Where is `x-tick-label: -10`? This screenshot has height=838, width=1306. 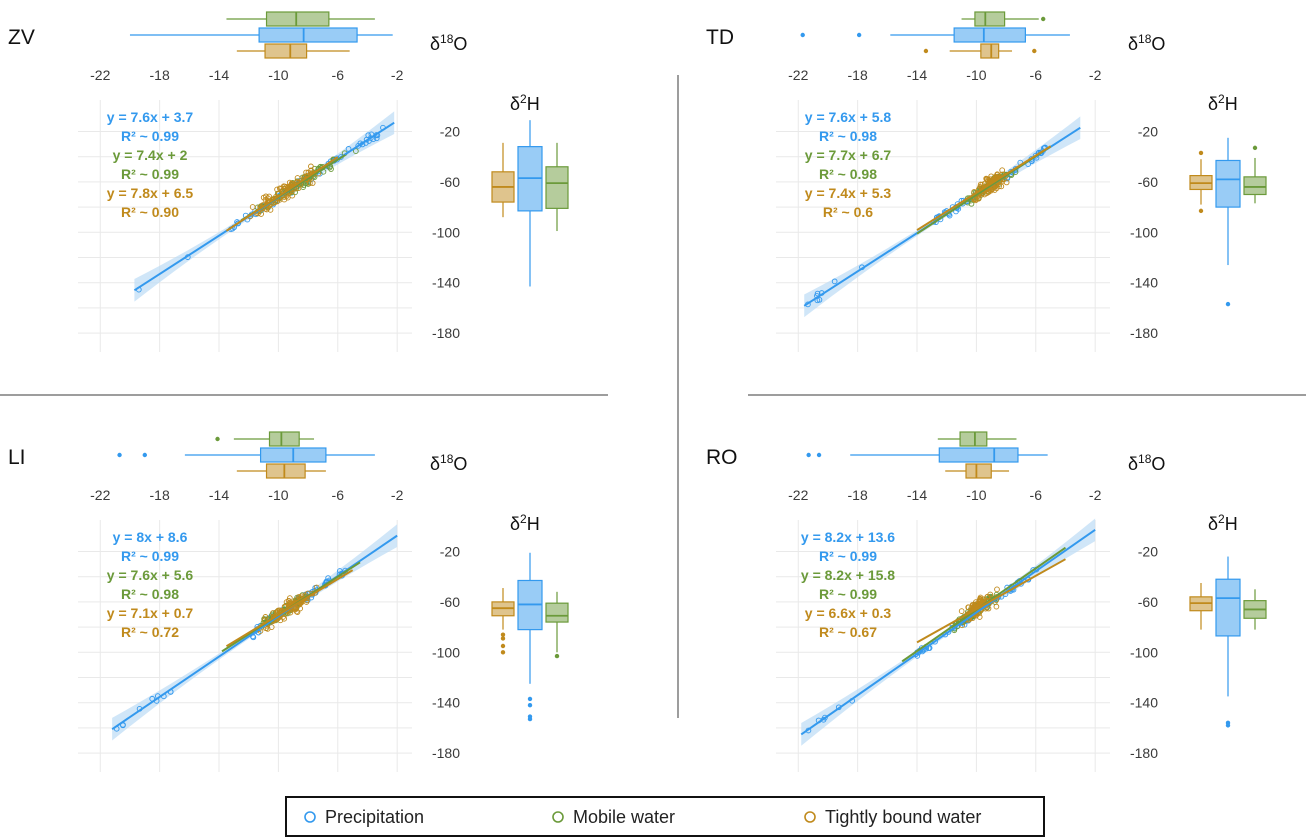 x-tick-label: -10 is located at coordinates (976, 75).